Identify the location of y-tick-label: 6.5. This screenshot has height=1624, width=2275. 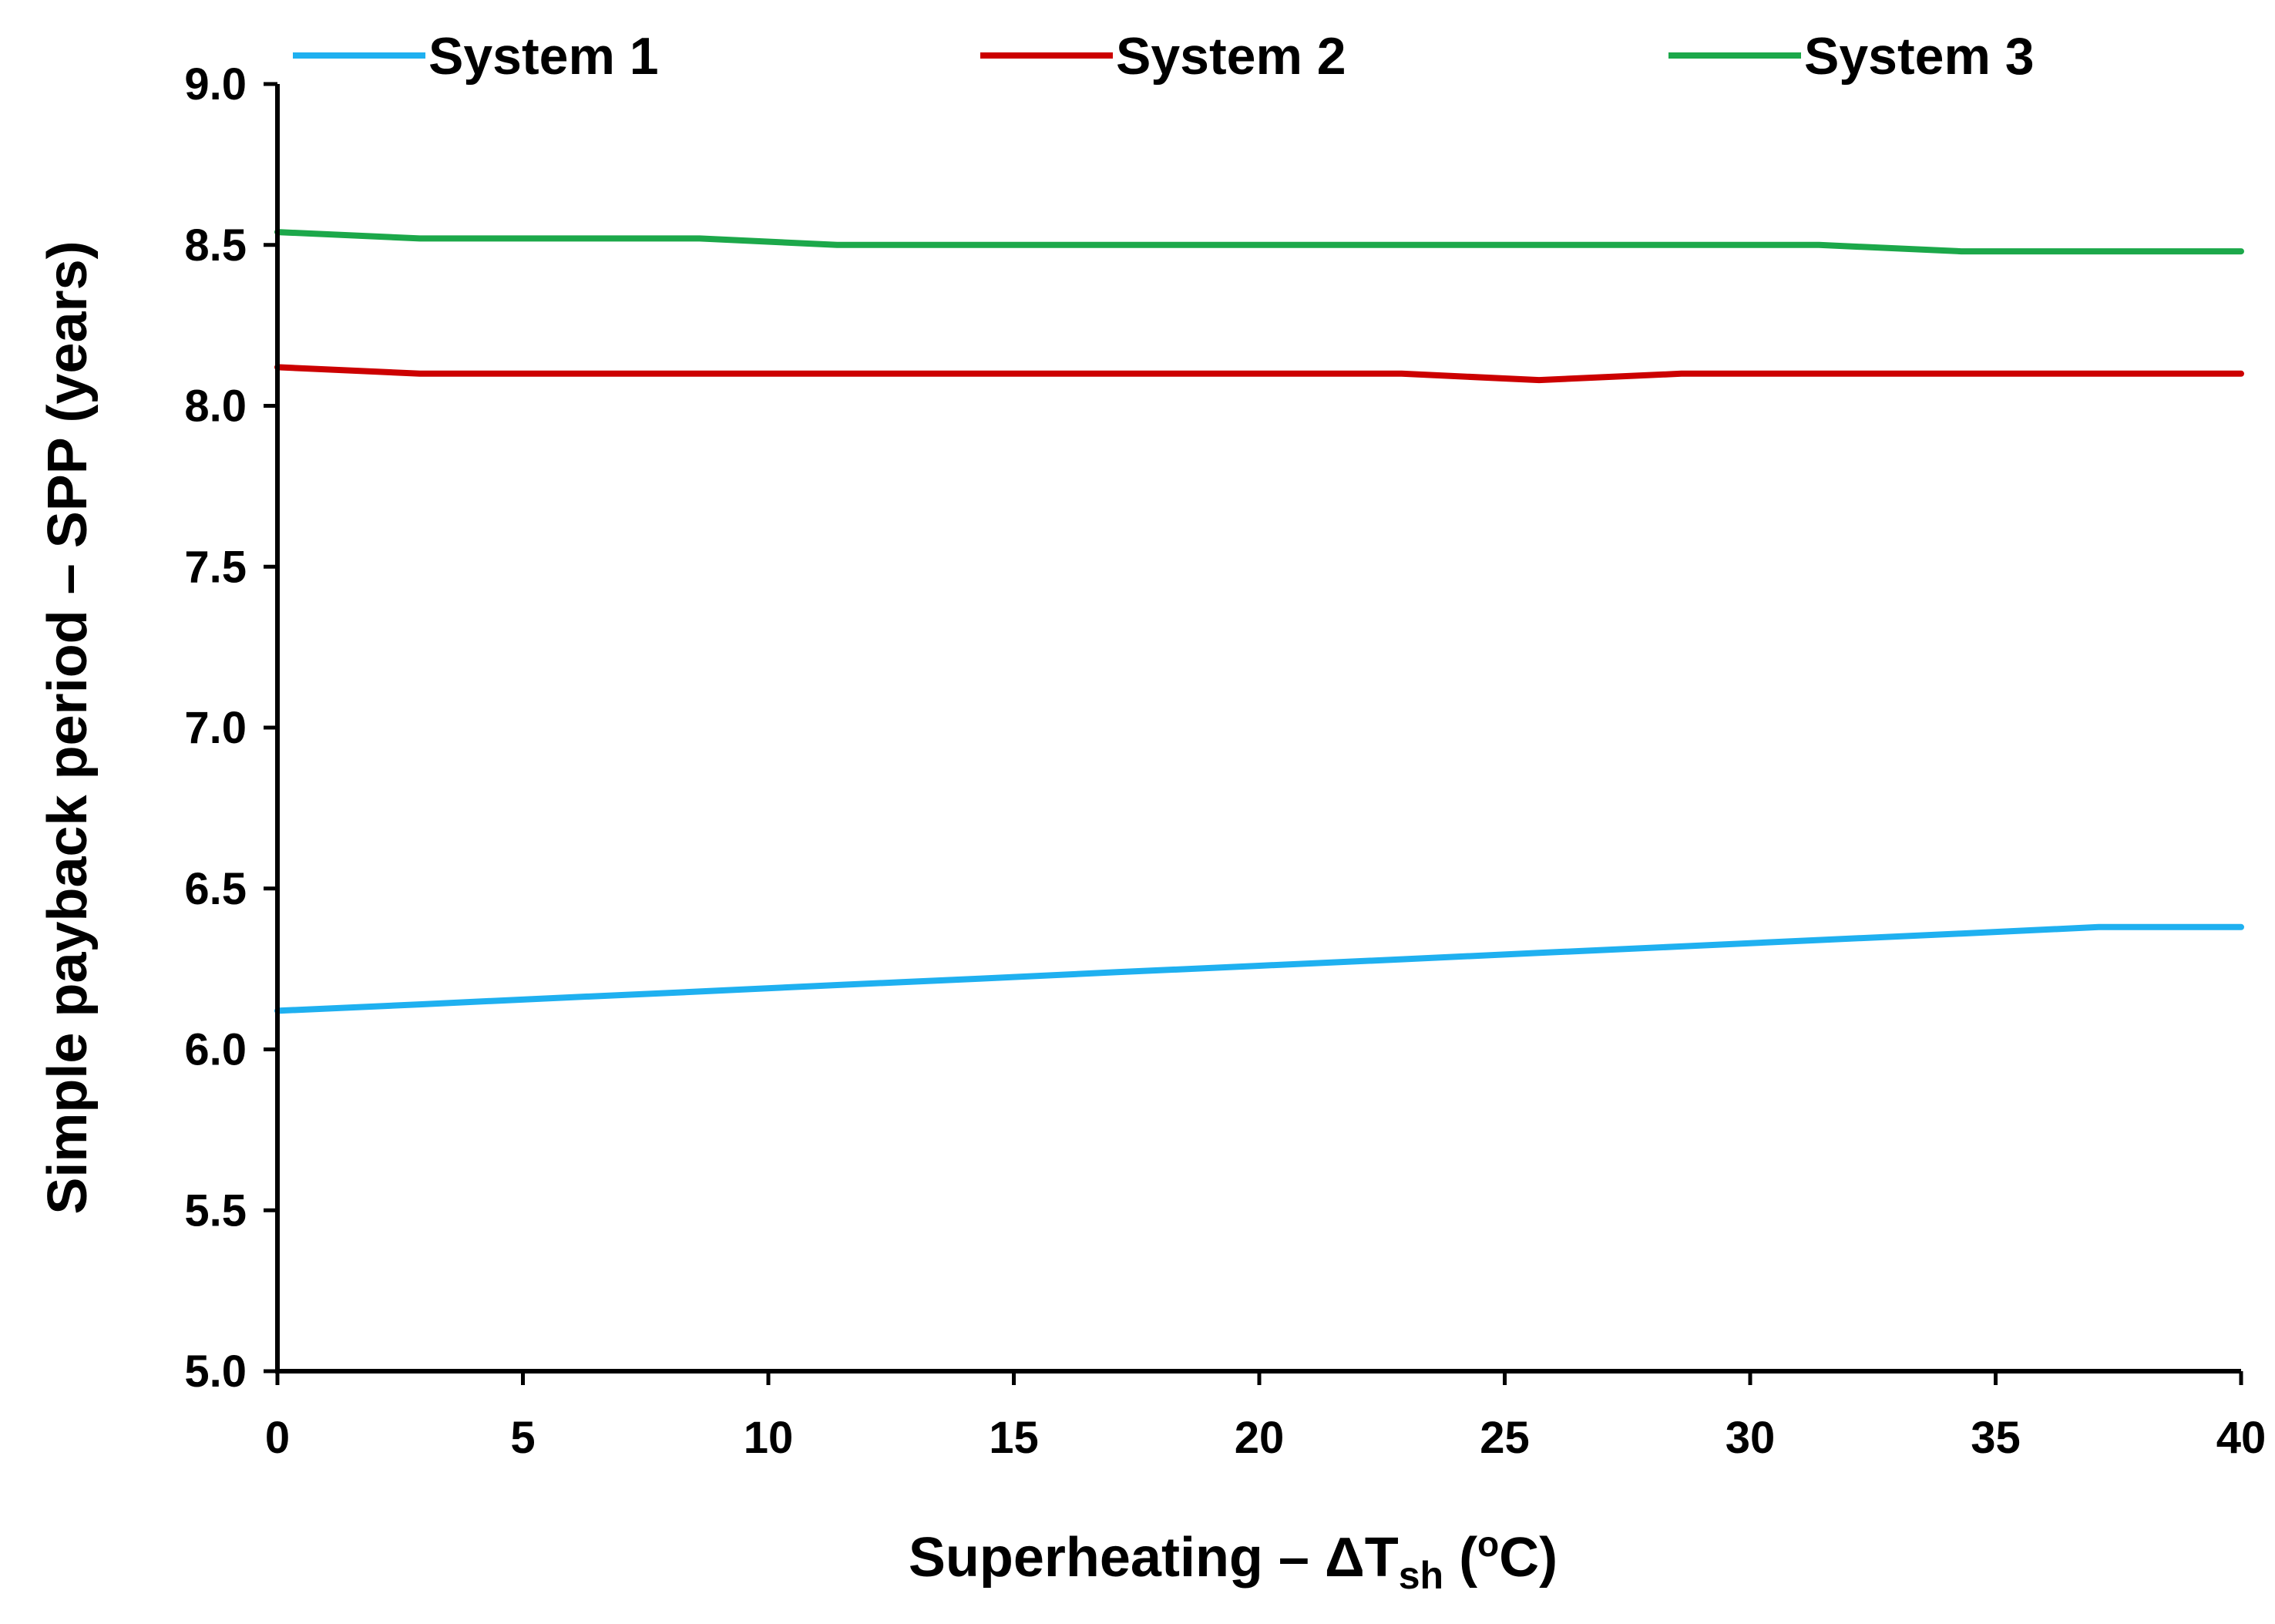
(215, 889).